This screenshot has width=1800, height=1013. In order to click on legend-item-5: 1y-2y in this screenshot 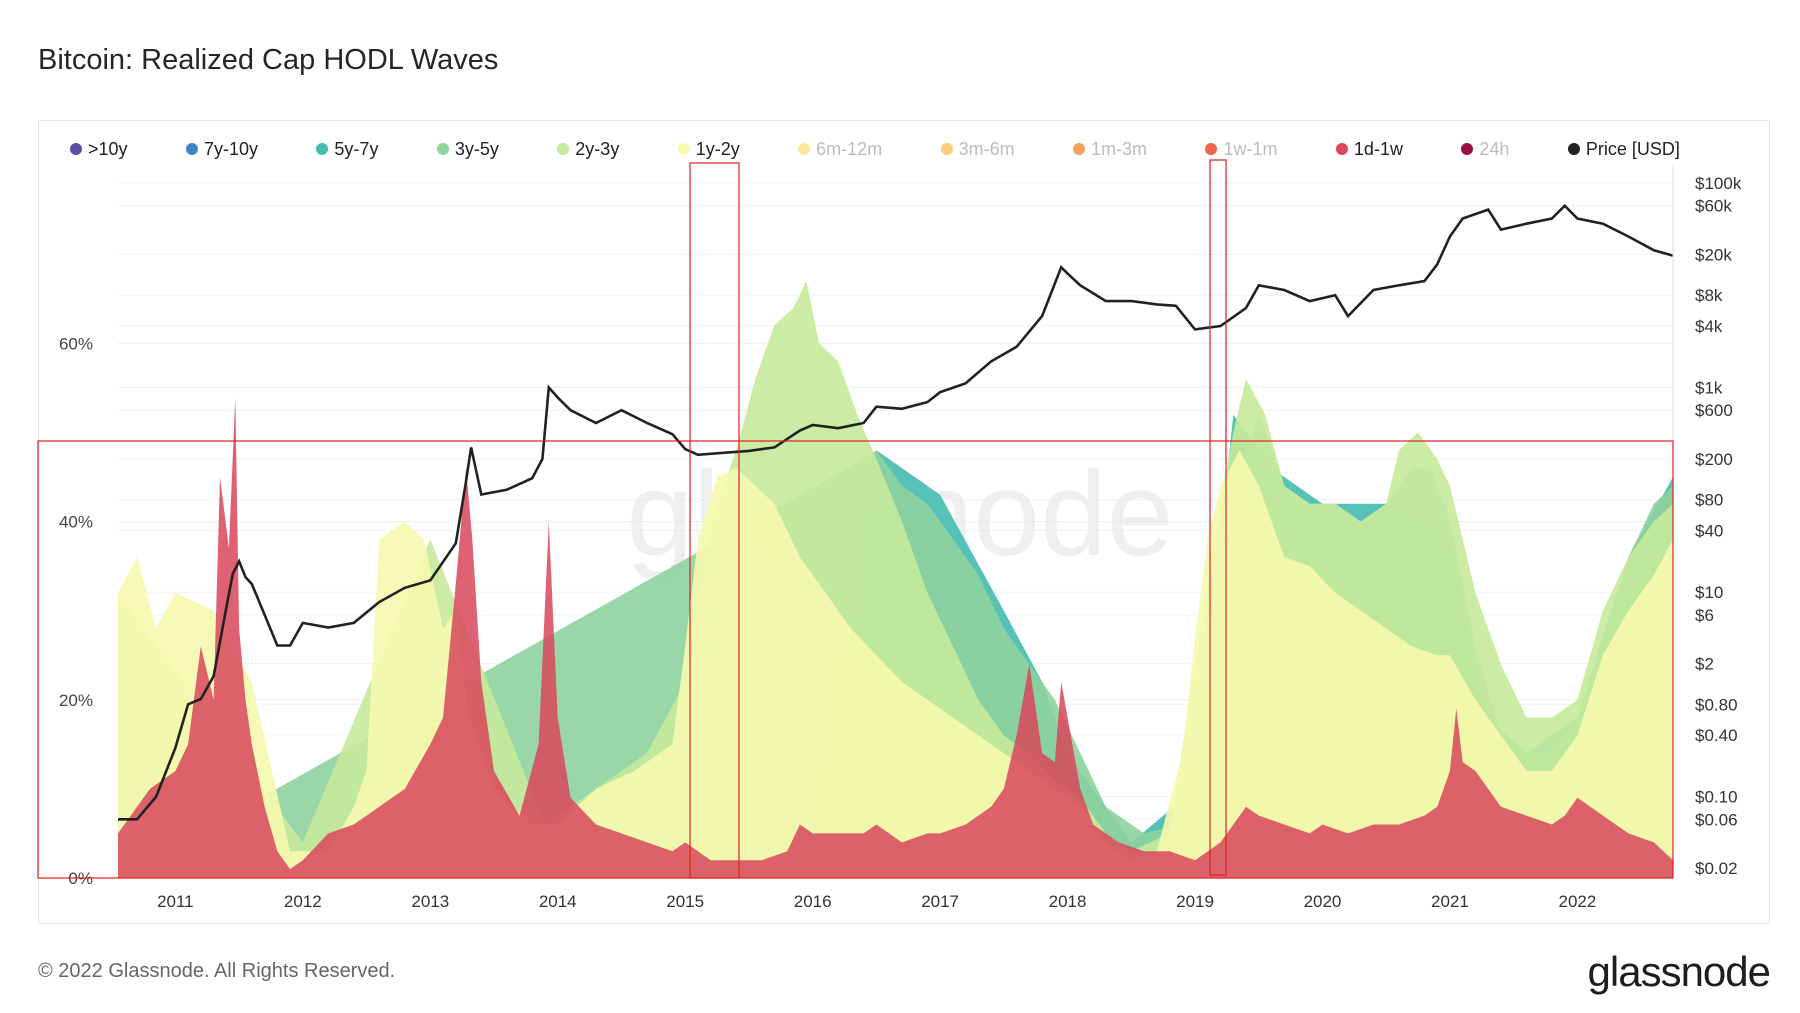, I will do `click(708, 149)`.